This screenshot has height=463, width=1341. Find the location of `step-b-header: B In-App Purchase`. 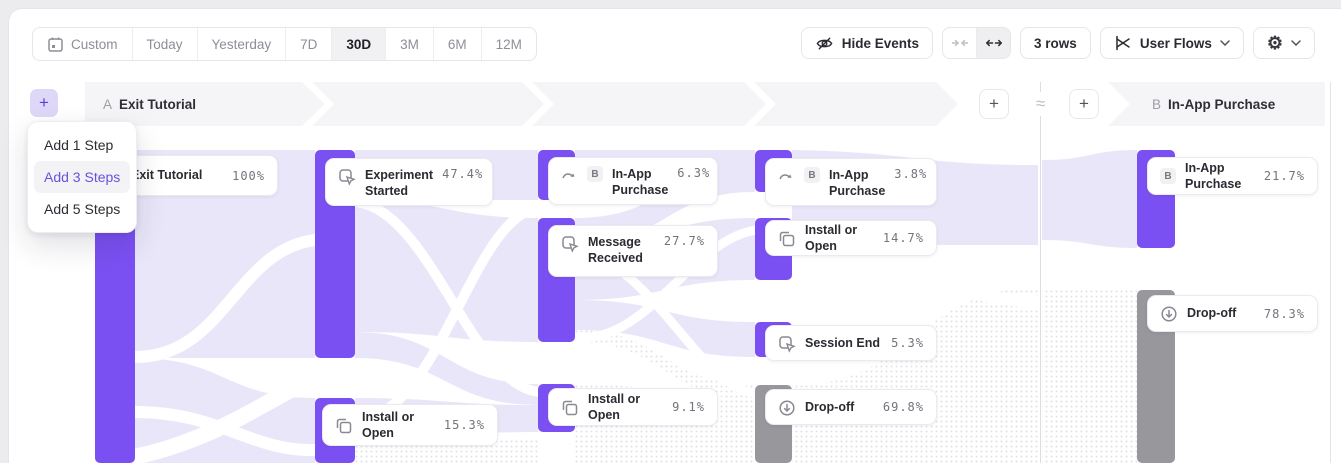

step-b-header: B In-App Purchase is located at coordinates (1214, 104).